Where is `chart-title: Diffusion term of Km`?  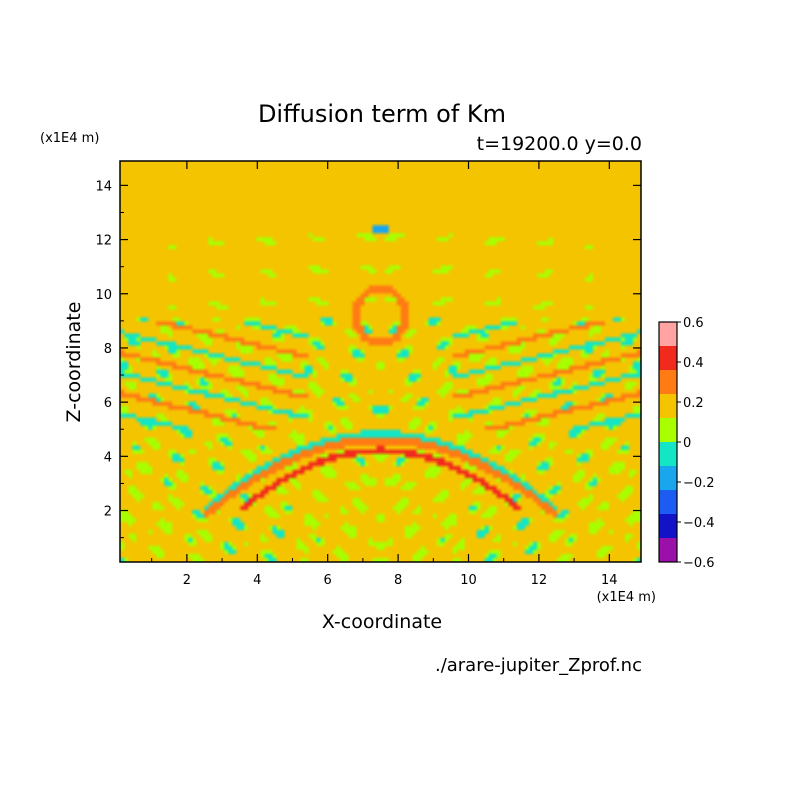
chart-title: Diffusion term of Km is located at coordinates (382, 114).